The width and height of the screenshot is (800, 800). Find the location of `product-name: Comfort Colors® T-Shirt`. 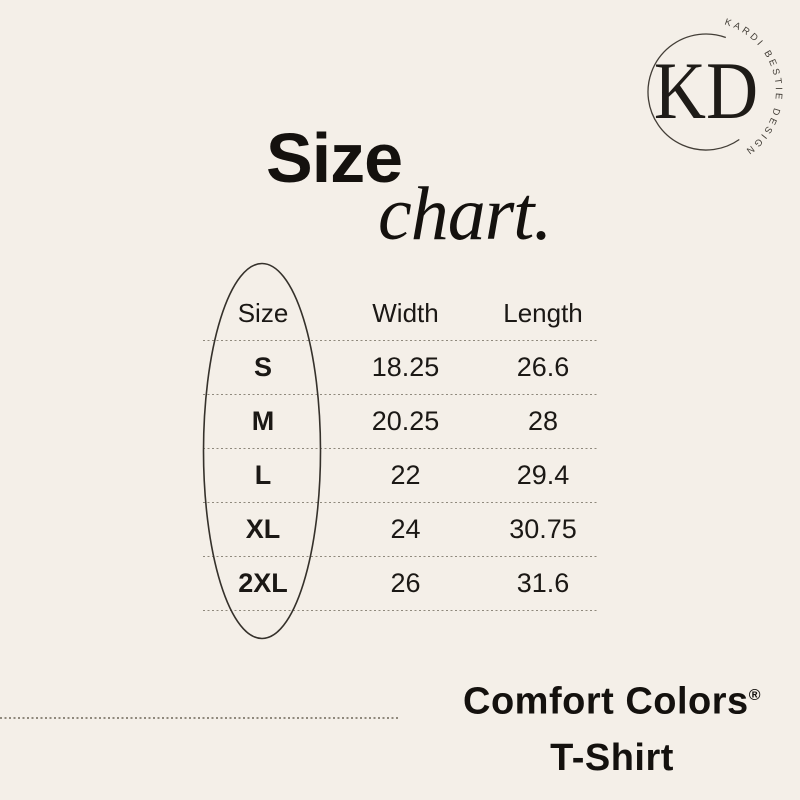

product-name: Comfort Colors® T-Shirt is located at coordinates (612, 727).